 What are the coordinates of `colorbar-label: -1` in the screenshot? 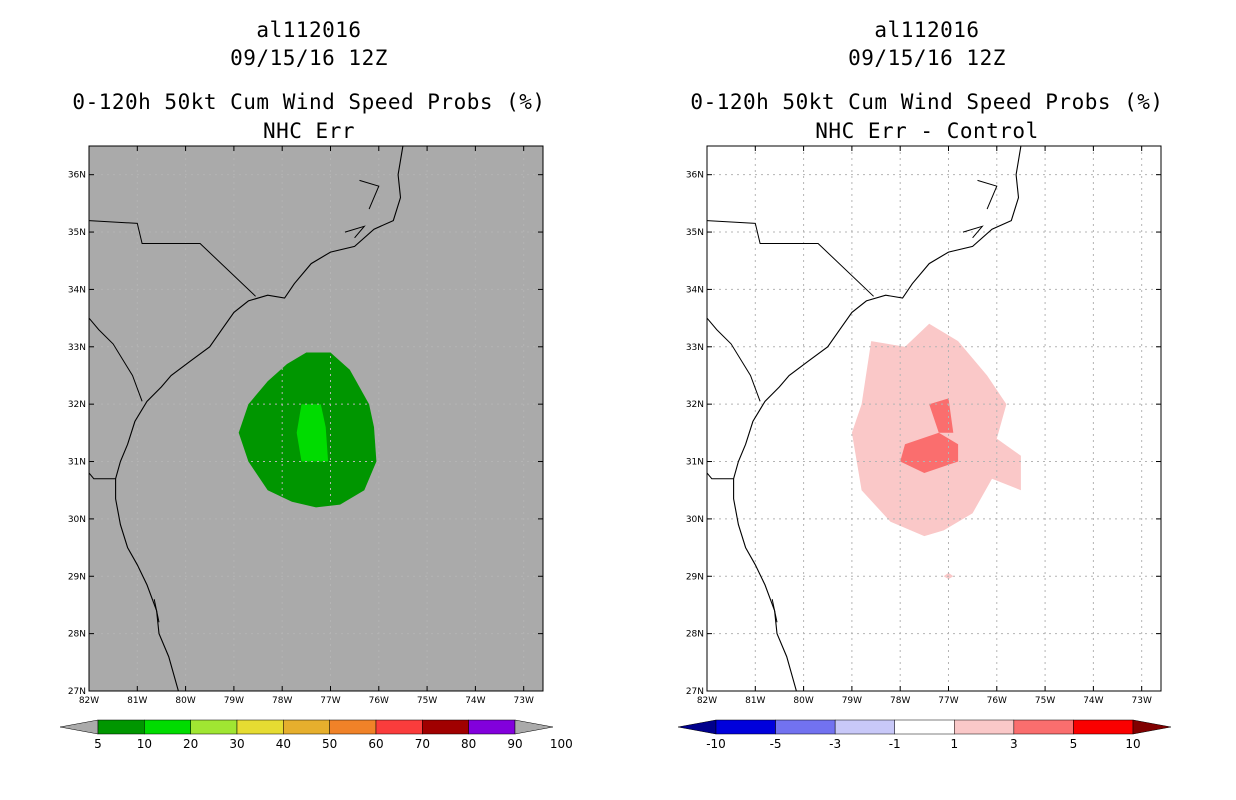 It's located at (895, 744).